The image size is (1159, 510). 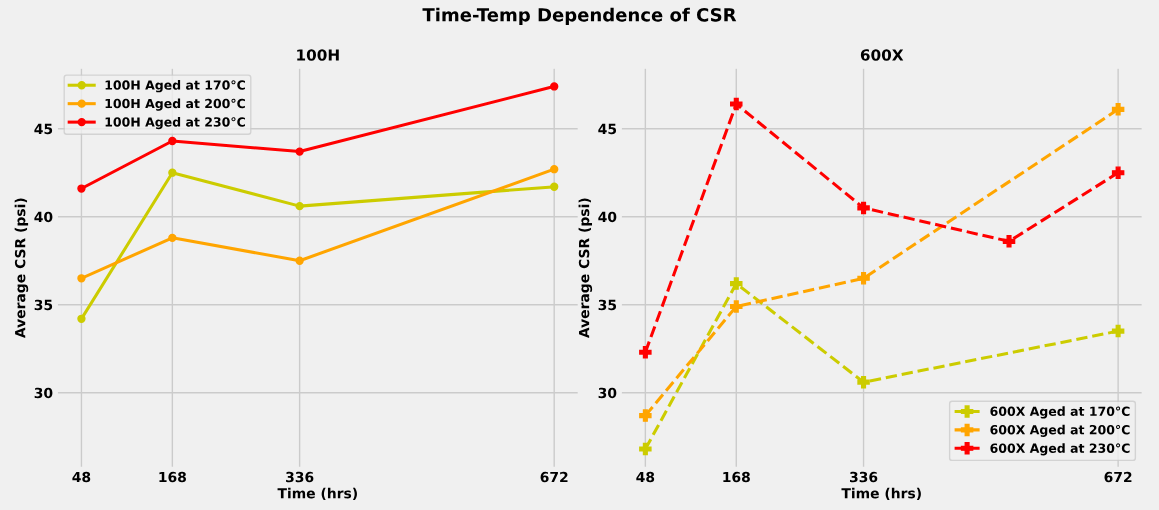 What do you see at coordinates (1060, 449) in the screenshot?
I see `legend-label: 600X Aged at 230°C` at bounding box center [1060, 449].